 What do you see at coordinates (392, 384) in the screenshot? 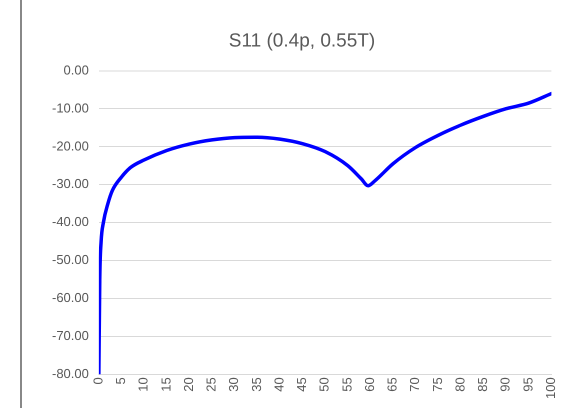
I see `x-tick-label: 65` at bounding box center [392, 384].